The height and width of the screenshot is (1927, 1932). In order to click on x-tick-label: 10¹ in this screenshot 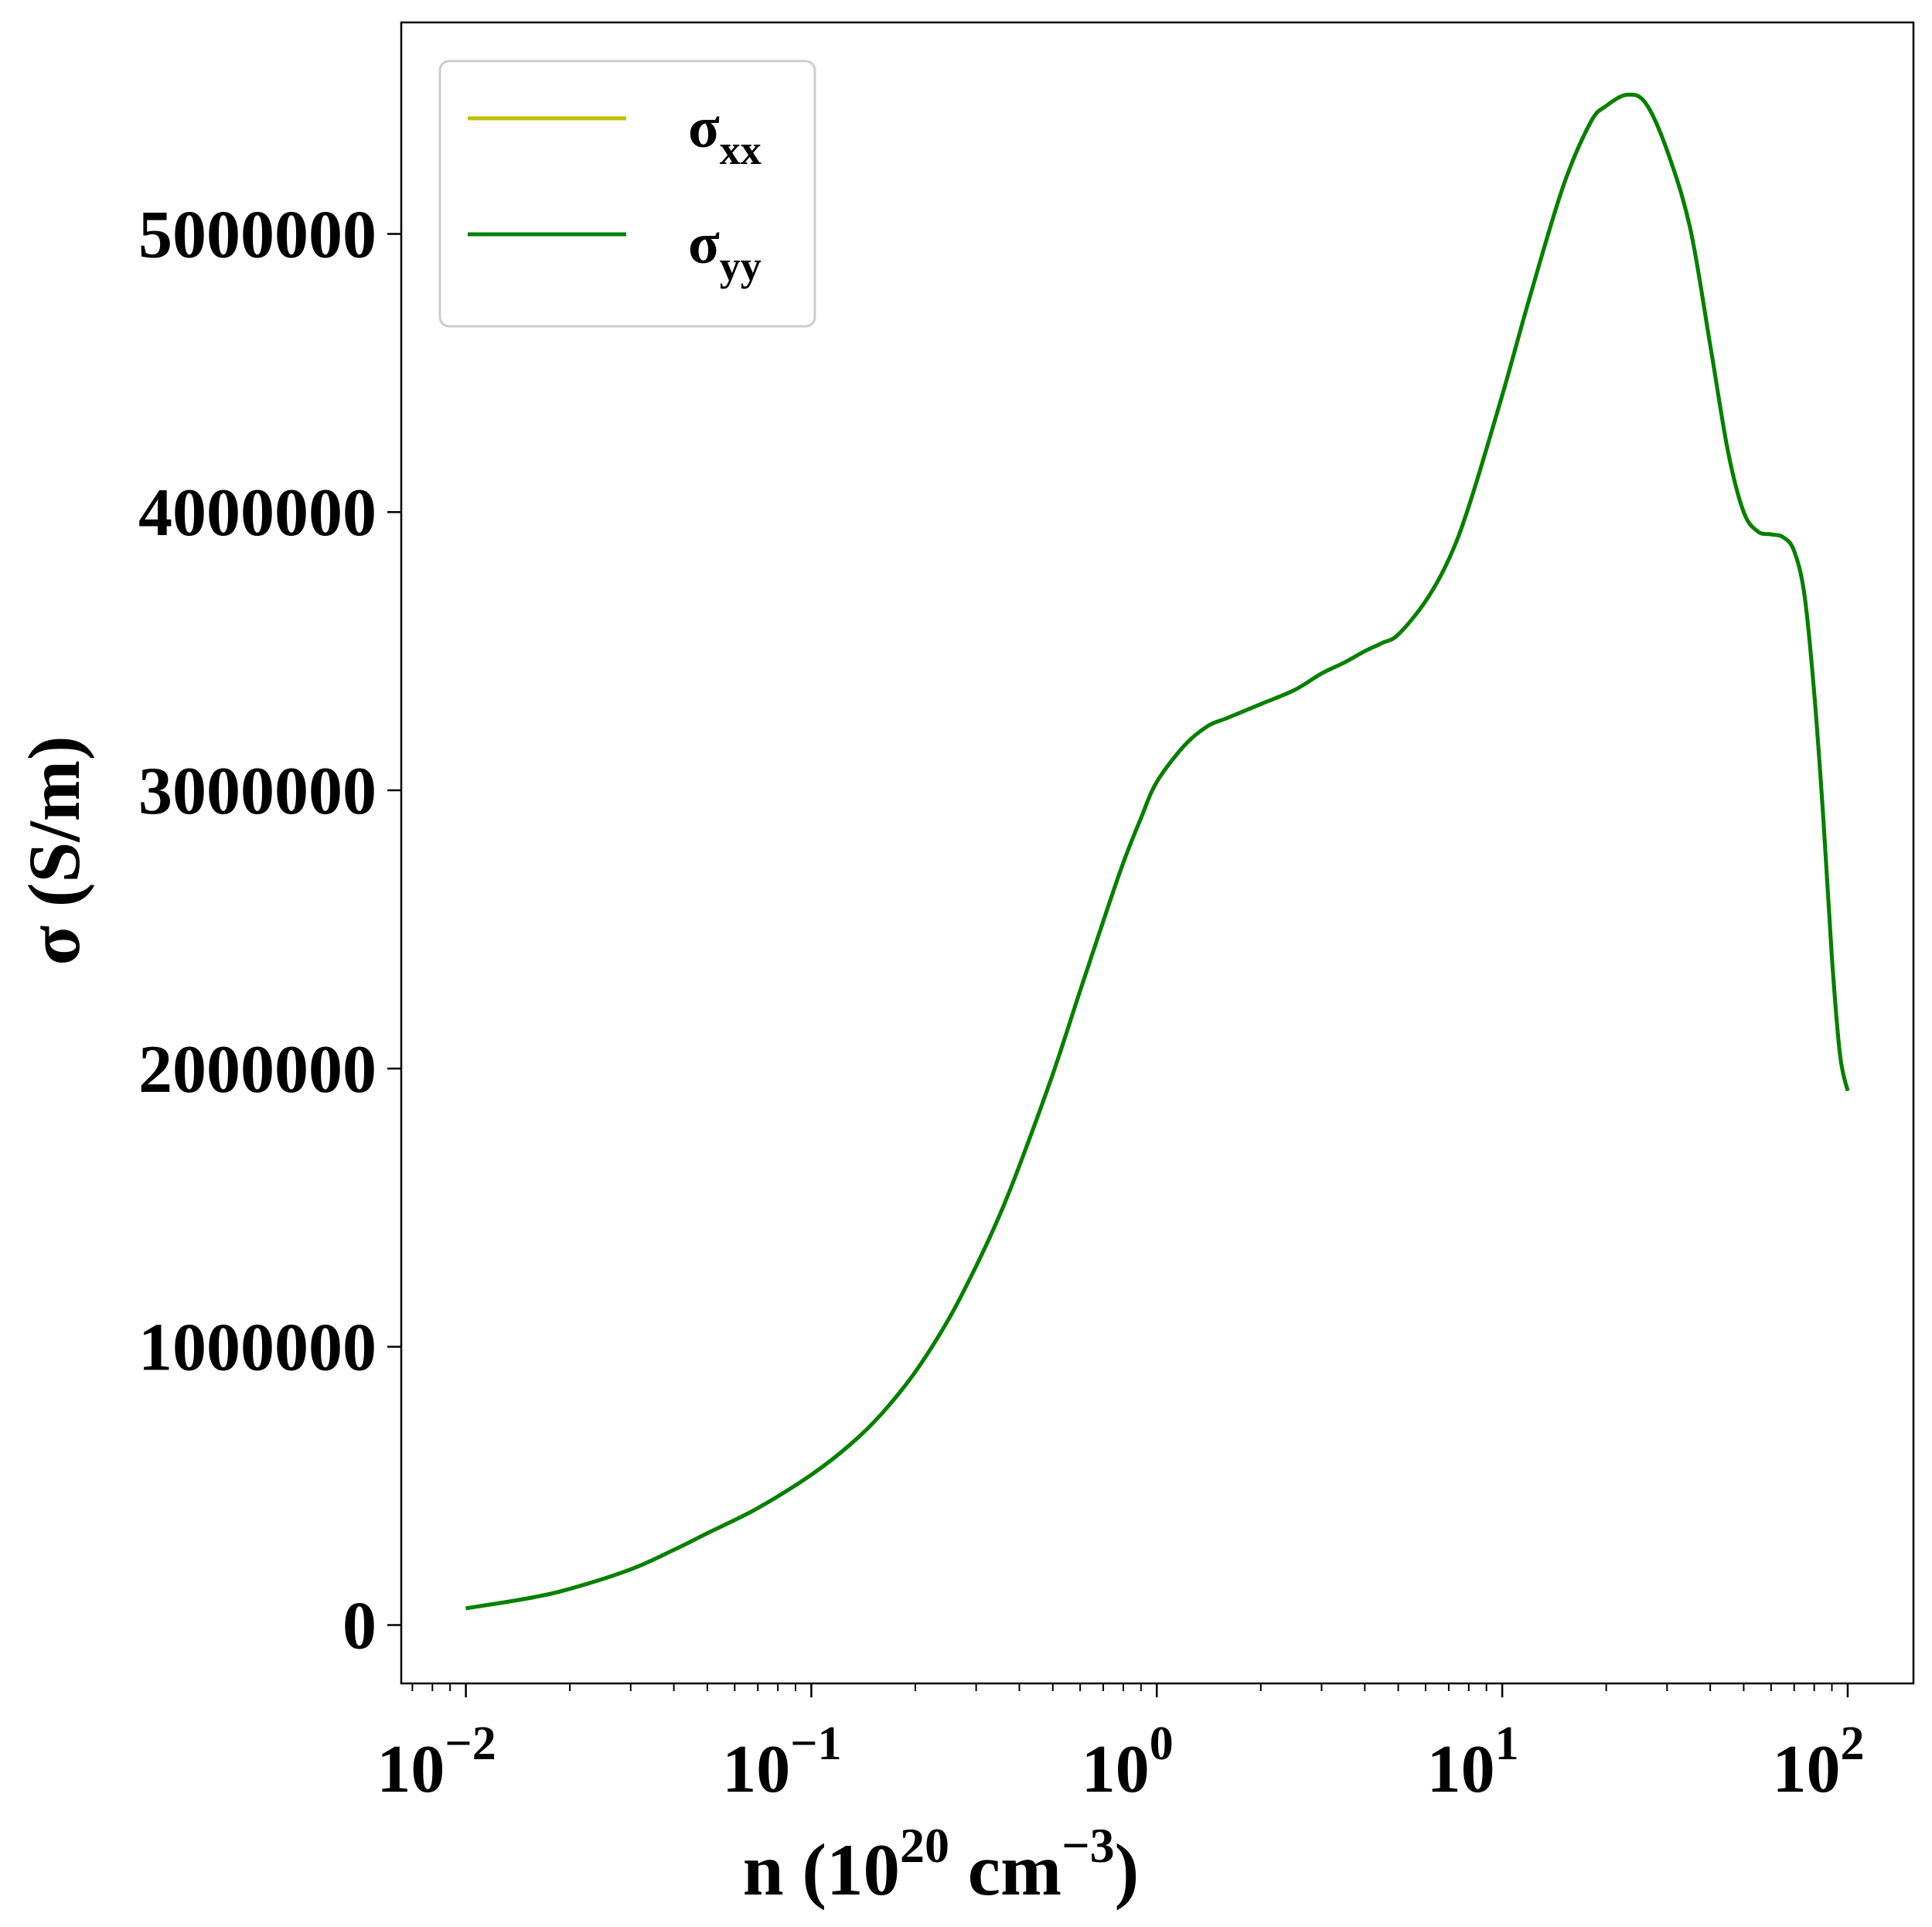, I will do `click(1473, 1762)`.